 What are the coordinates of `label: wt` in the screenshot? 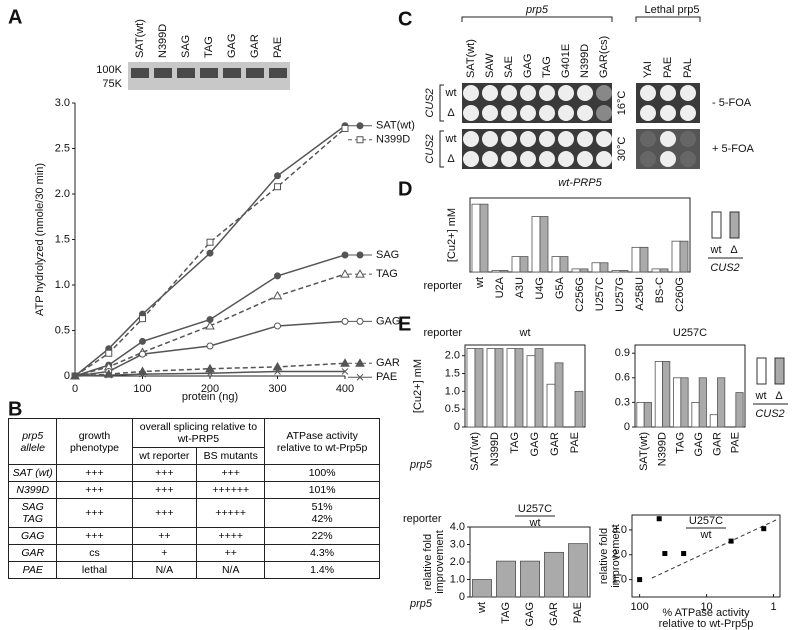 It's located at (761, 396).